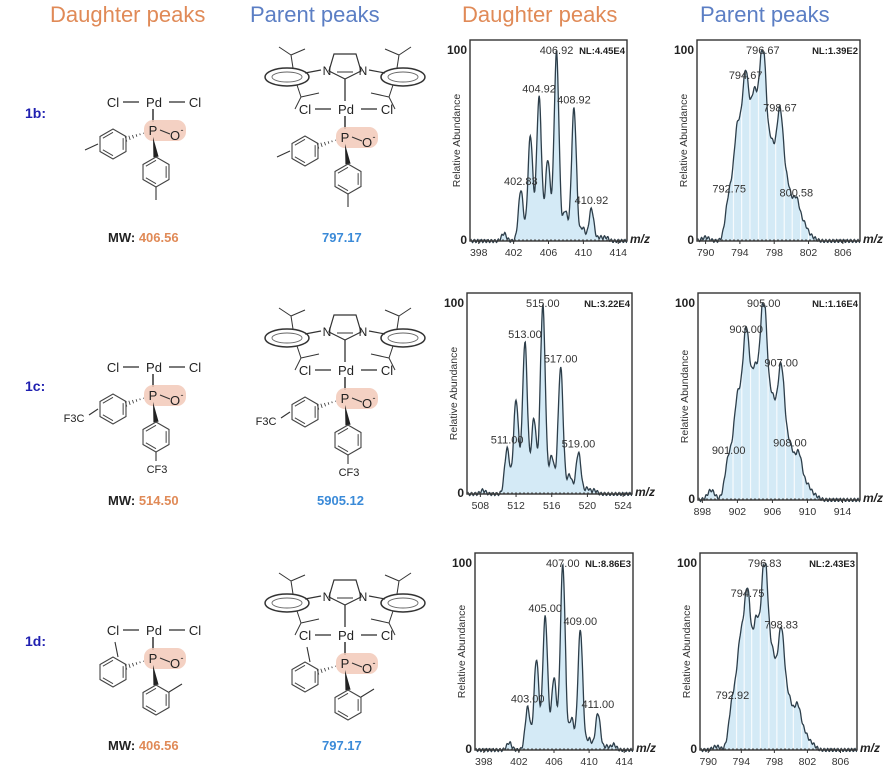 This screenshot has width=892, height=773. I want to click on y-axis-title: Relative Abundance, so click(462, 652).